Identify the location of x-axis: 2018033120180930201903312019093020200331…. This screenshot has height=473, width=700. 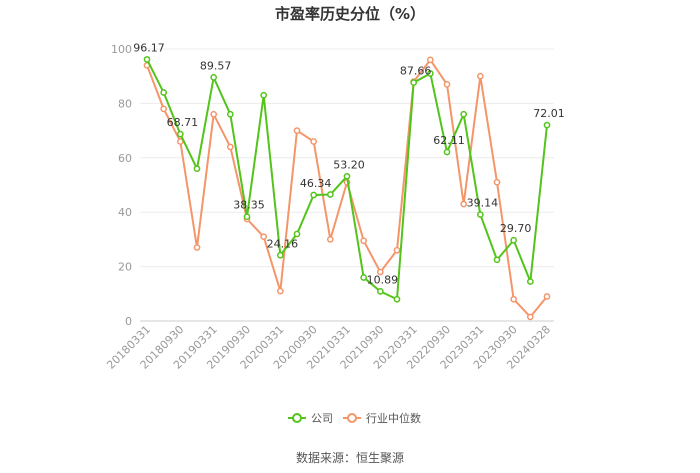
(328, 347).